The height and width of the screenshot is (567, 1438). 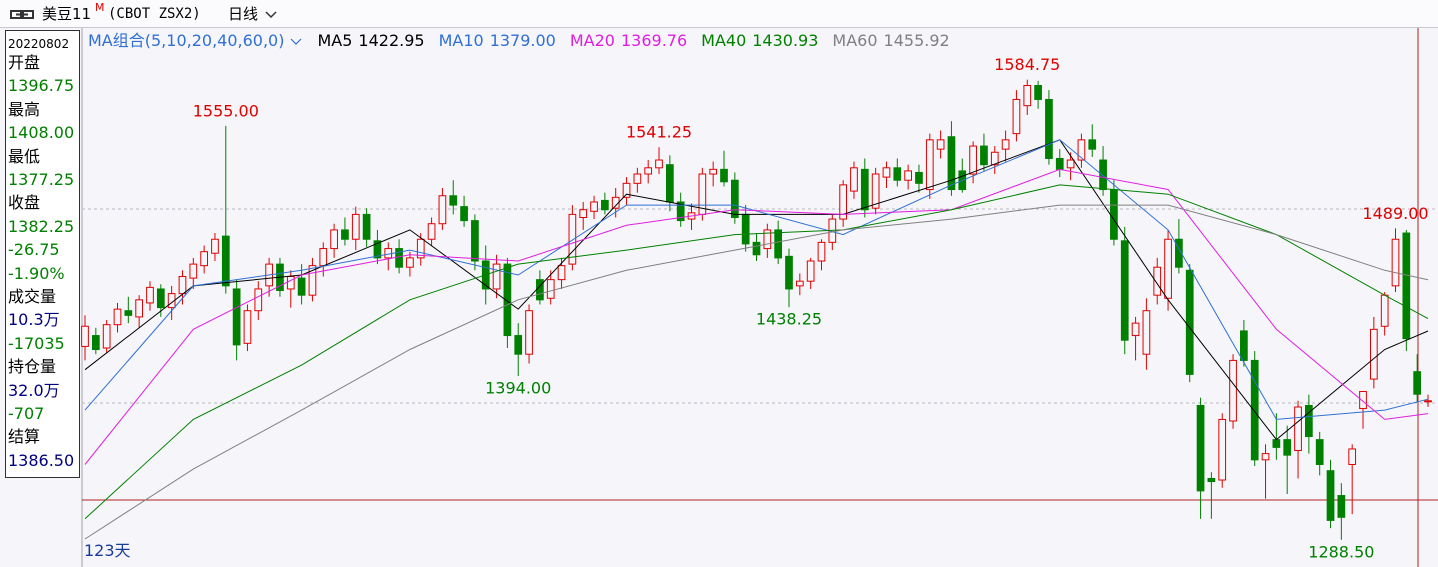 What do you see at coordinates (22, 14) in the screenshot?
I see `link-icon` at bounding box center [22, 14].